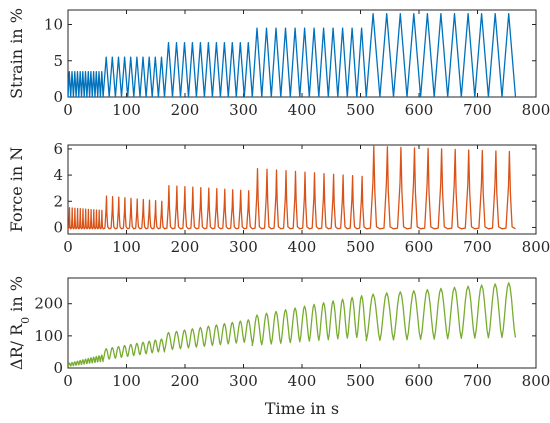 The image size is (550, 423). Describe the element at coordinates (48, 304) in the screenshot. I see `y-tick-label: 200` at that location.